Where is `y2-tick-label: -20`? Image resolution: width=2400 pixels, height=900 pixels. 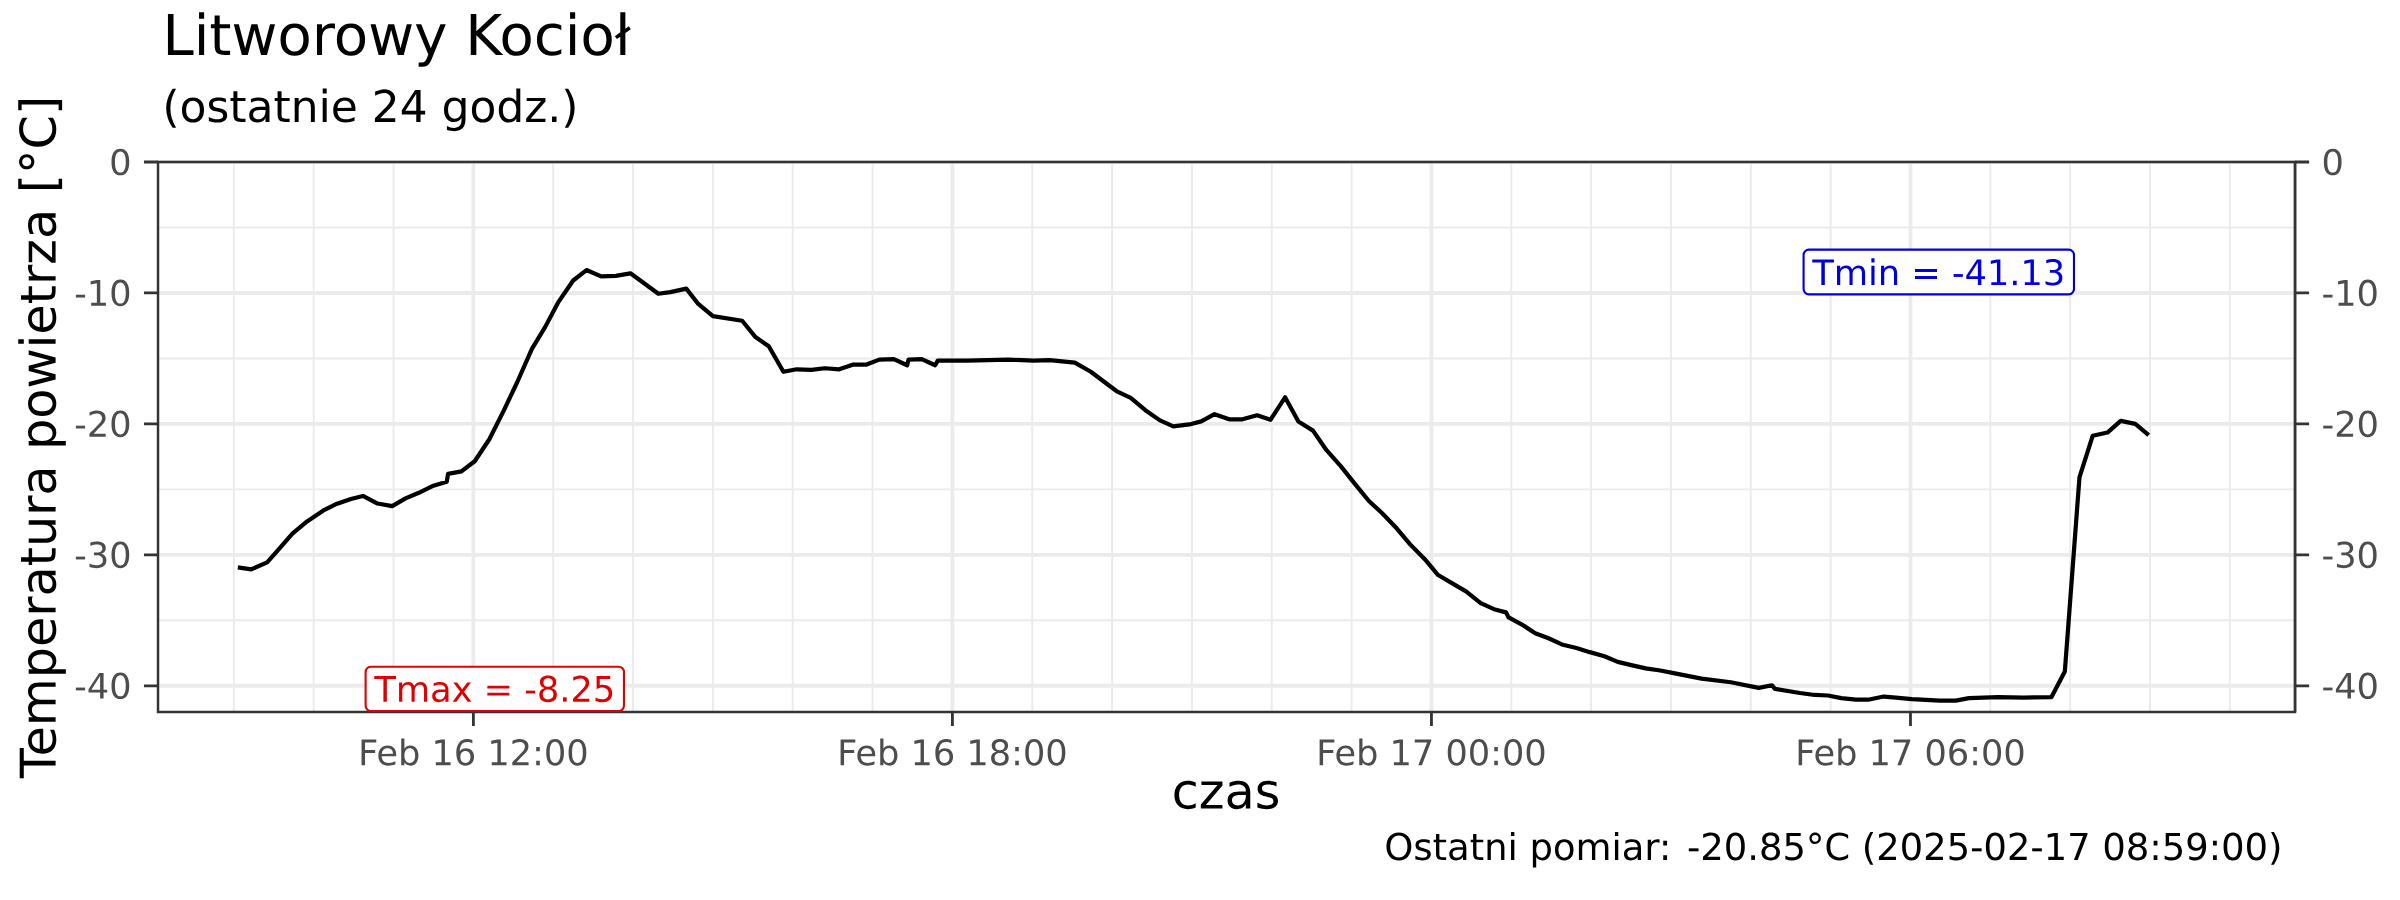 y2-tick-label: -20 is located at coordinates (2350, 424).